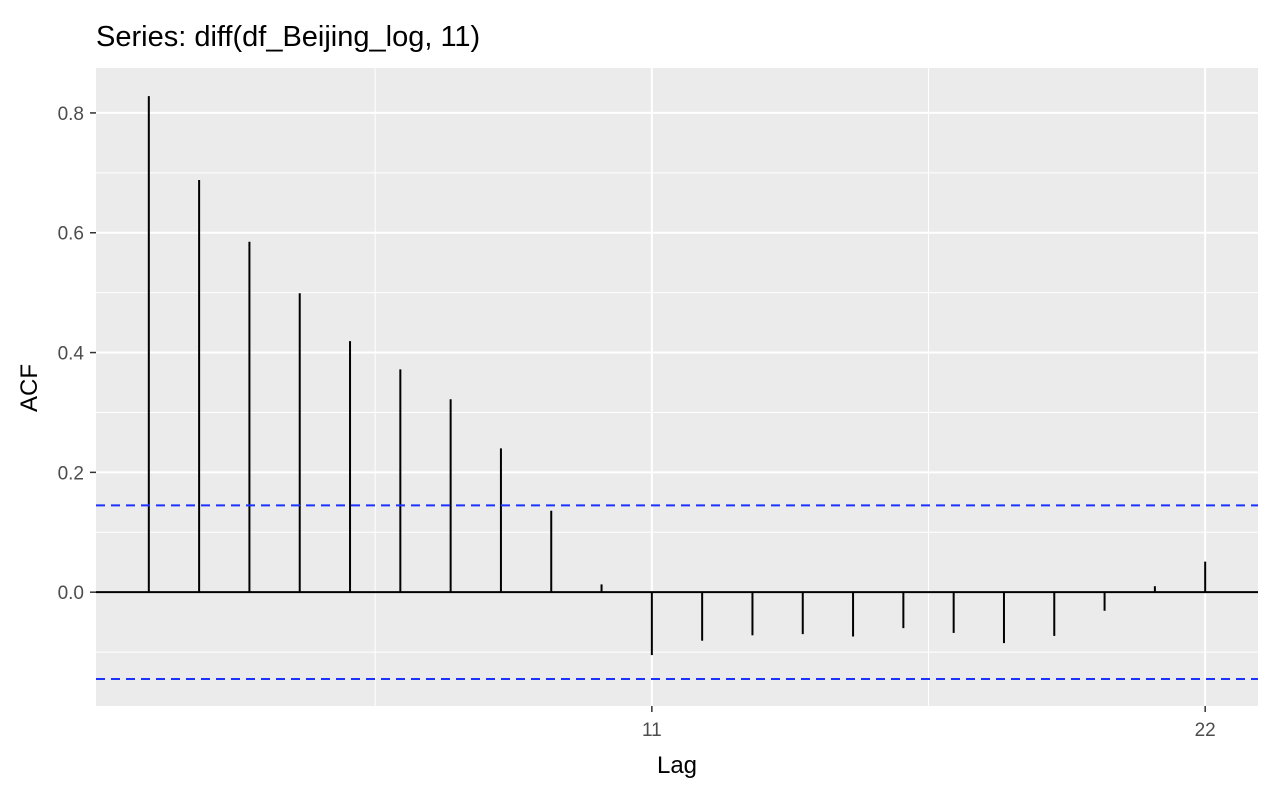 This screenshot has width=1268, height=786. Describe the element at coordinates (71, 234) in the screenshot. I see `y-tick-label: 0.6` at that location.